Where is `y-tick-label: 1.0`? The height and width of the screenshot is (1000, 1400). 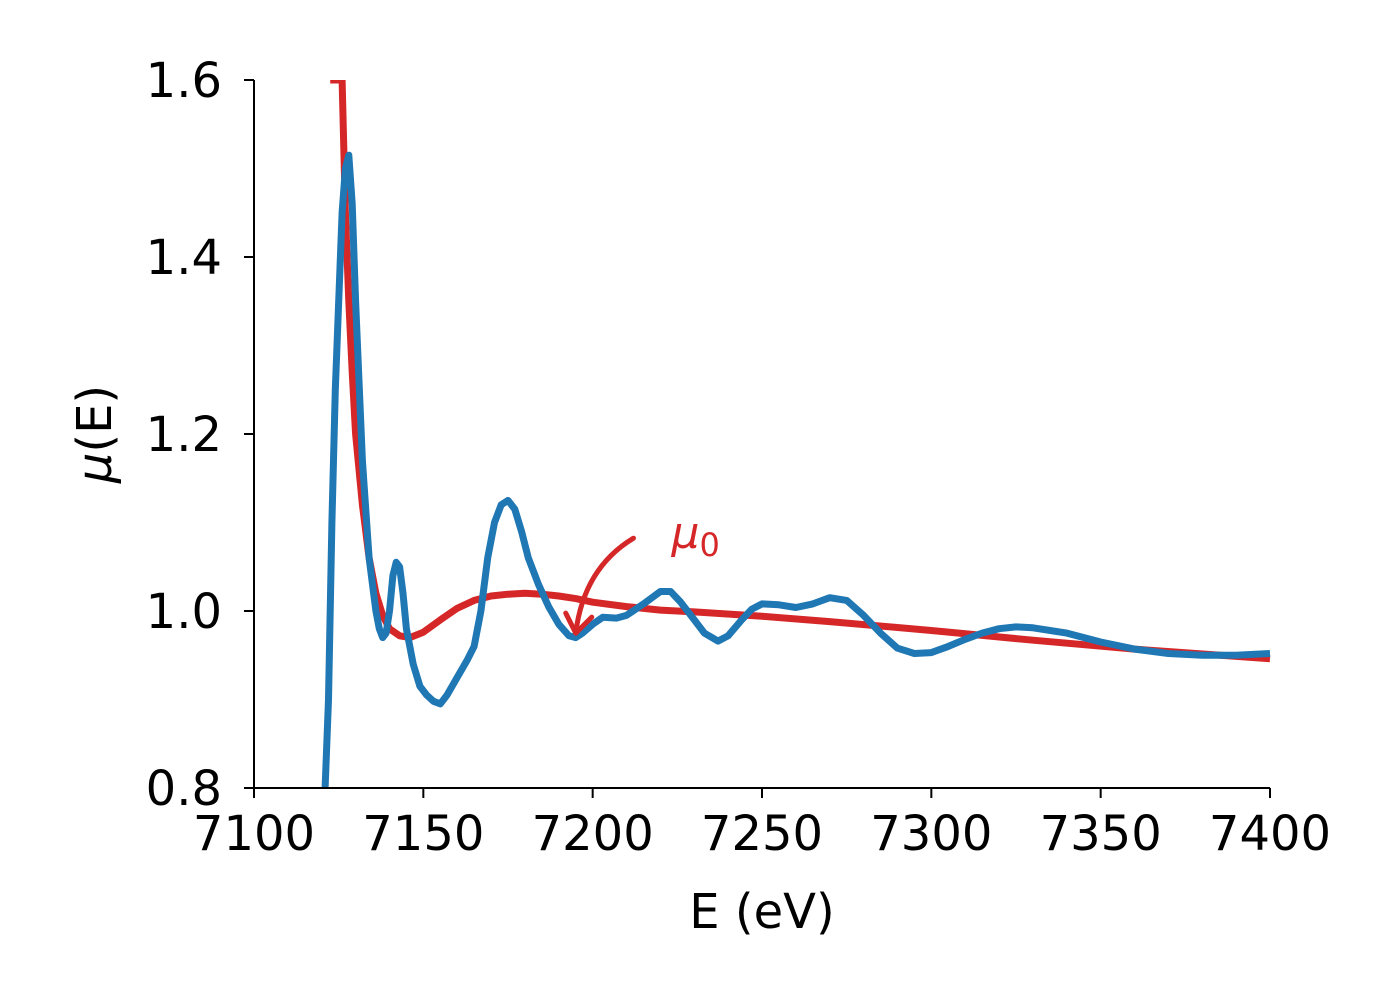 y-tick-label: 1.0 is located at coordinates (184, 612).